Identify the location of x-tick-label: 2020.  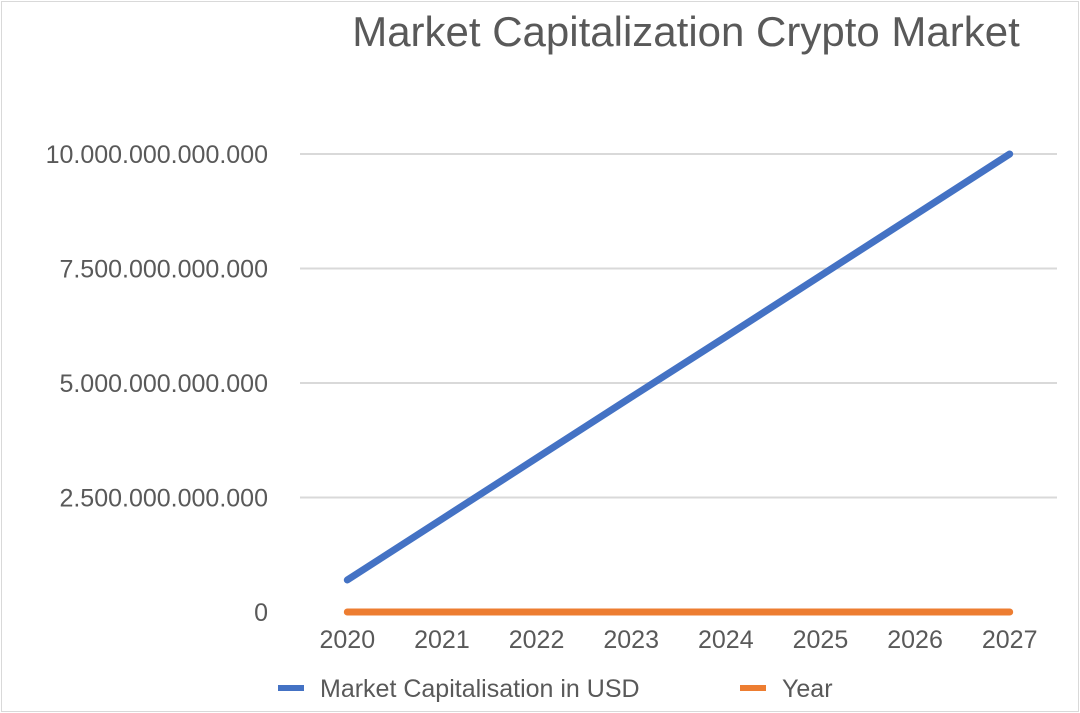
(348, 640).